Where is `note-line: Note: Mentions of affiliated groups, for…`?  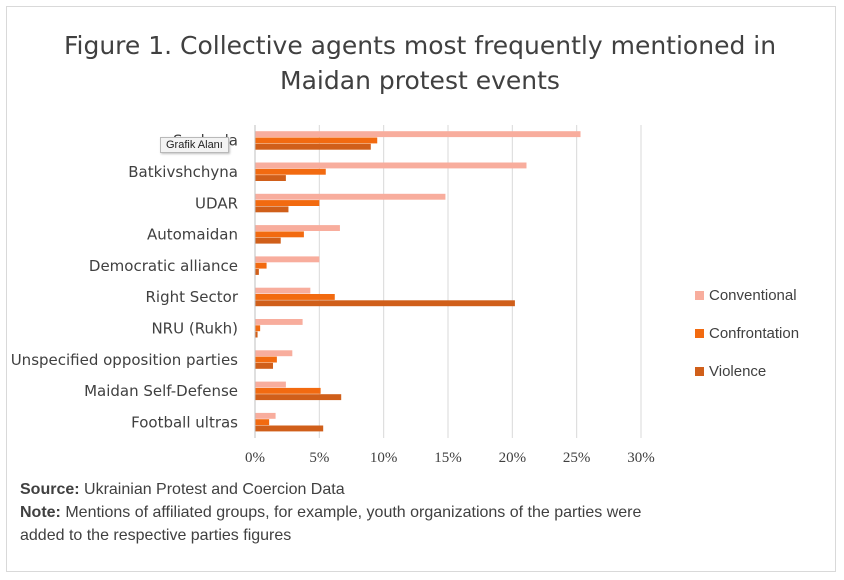 note-line: Note: Mentions of affiliated groups, for… is located at coordinates (340, 524).